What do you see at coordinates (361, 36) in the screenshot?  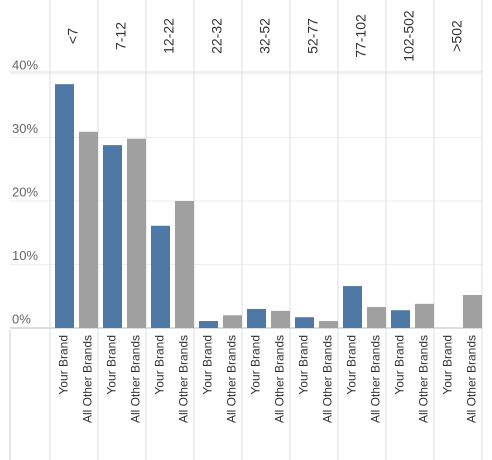 I see `column-header: 77-102` at bounding box center [361, 36].